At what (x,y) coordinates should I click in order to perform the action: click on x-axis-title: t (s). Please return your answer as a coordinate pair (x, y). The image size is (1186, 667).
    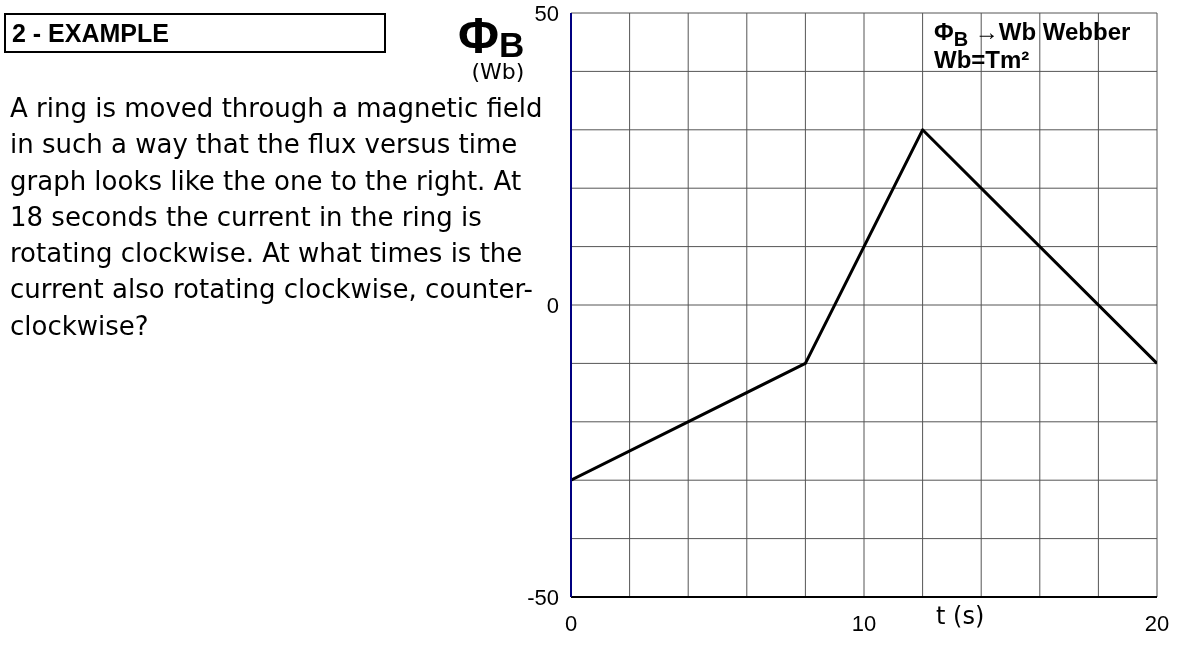
    Looking at the image, I should click on (960, 616).